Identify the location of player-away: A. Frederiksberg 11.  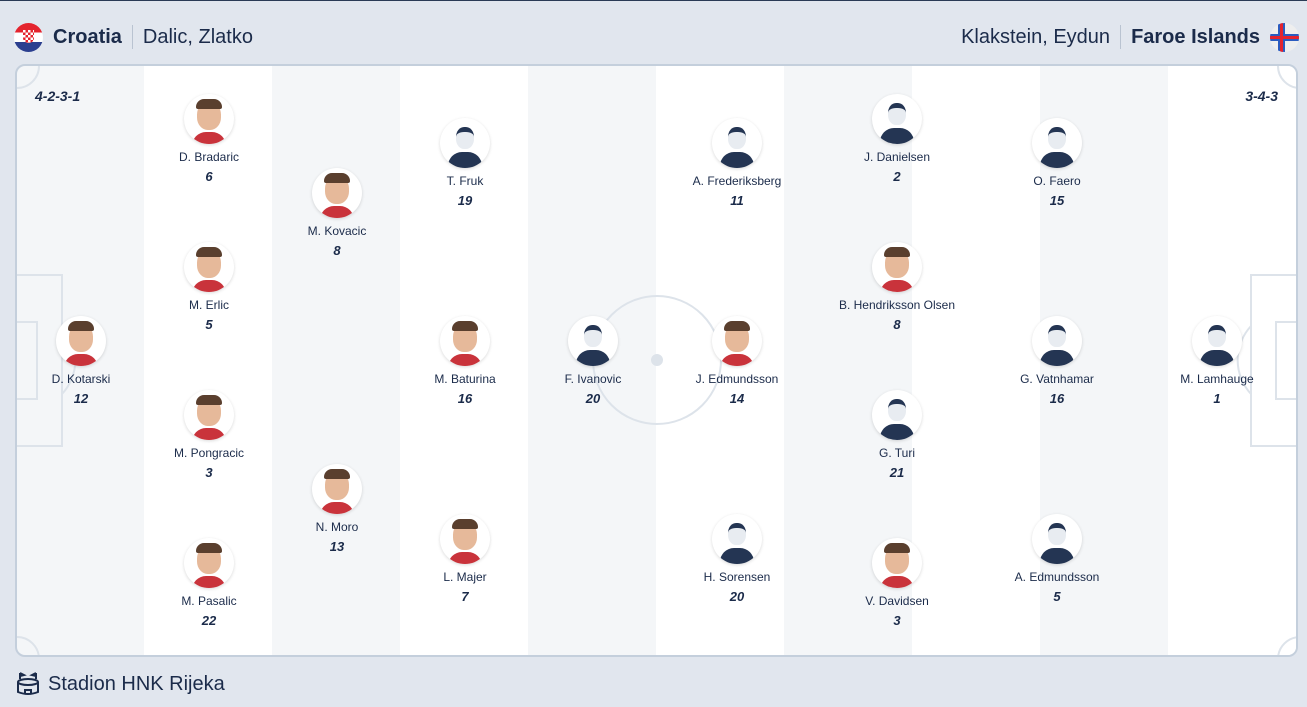
(737, 163).